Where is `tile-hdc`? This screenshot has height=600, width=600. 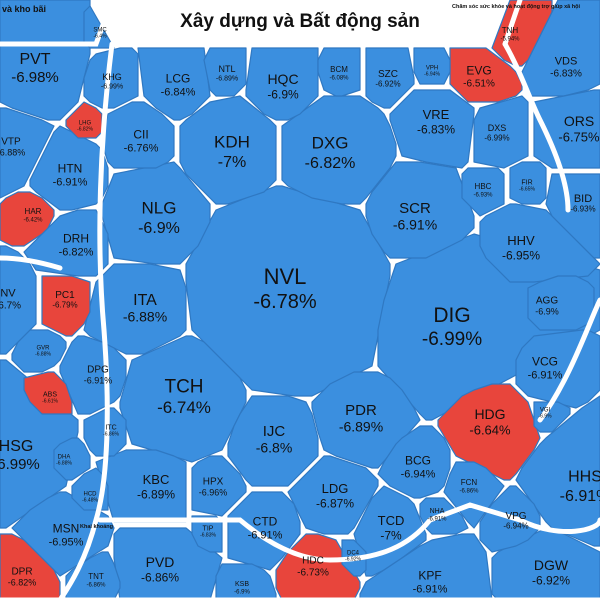
tile-hdc is located at coordinates (318, 566).